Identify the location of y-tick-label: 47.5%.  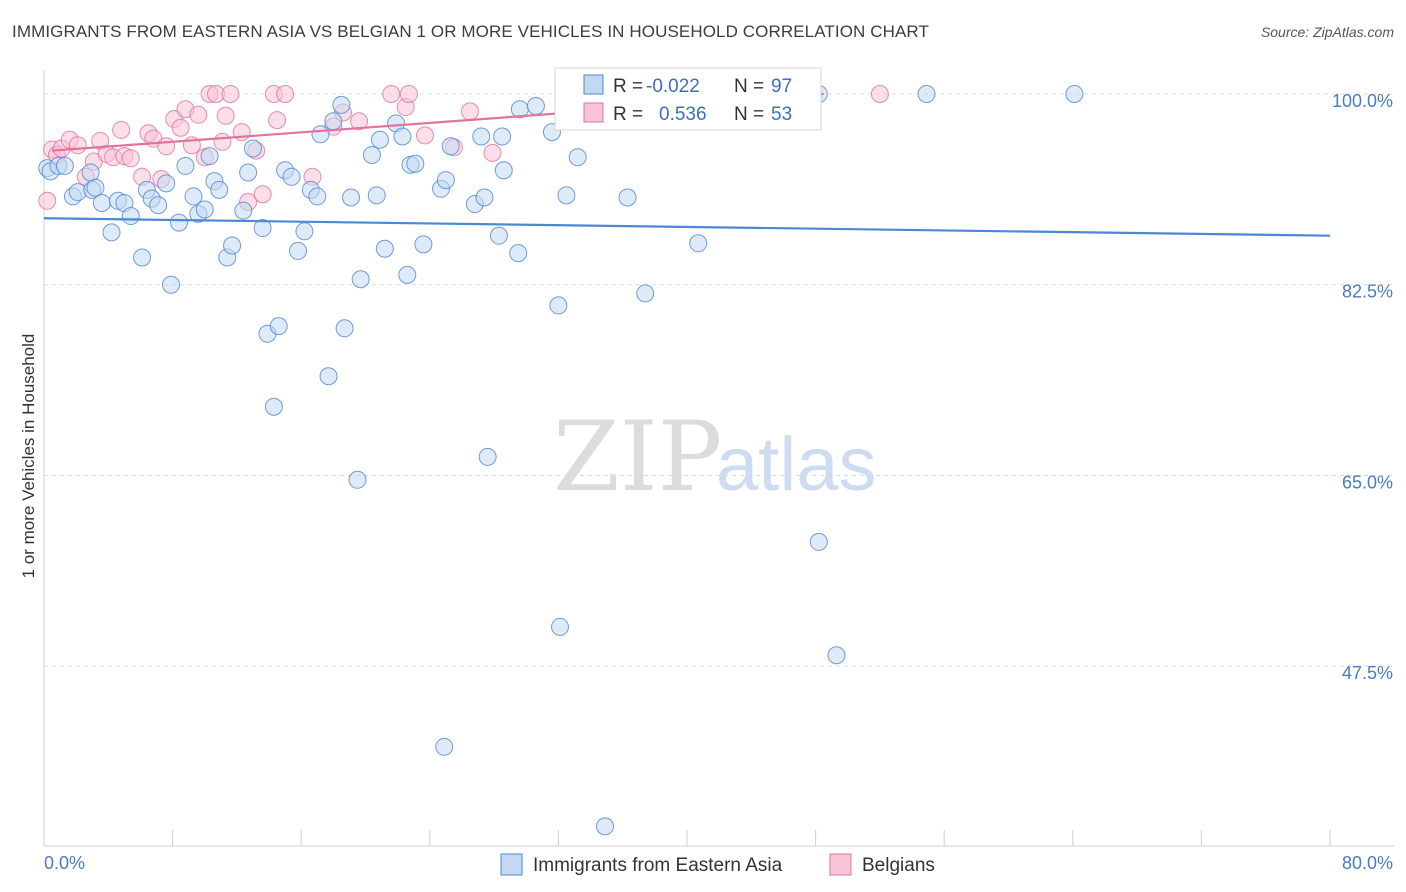
(1367, 673).